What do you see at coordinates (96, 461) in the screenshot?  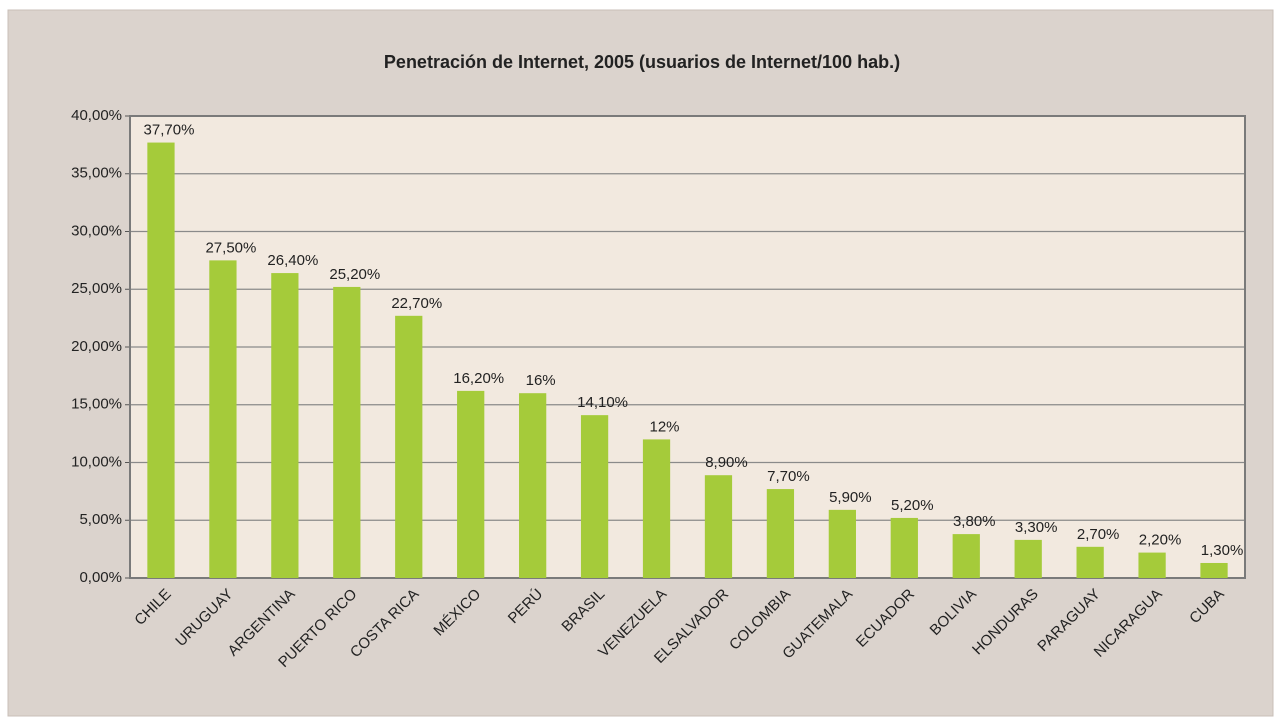 I see `y-tick-label: 10,00%` at bounding box center [96, 461].